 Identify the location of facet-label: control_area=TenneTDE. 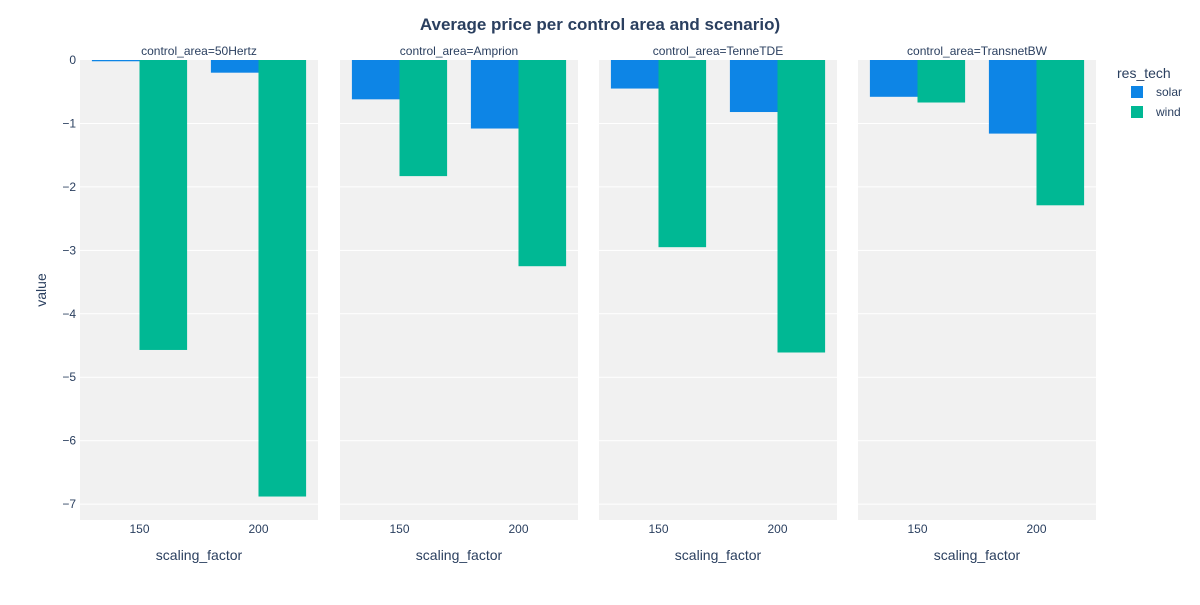
(718, 51).